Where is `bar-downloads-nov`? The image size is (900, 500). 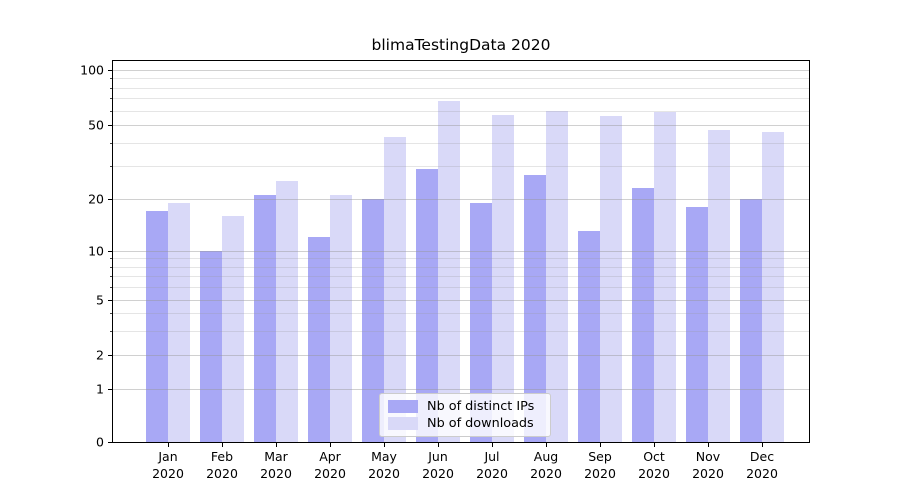 bar-downloads-nov is located at coordinates (719, 286).